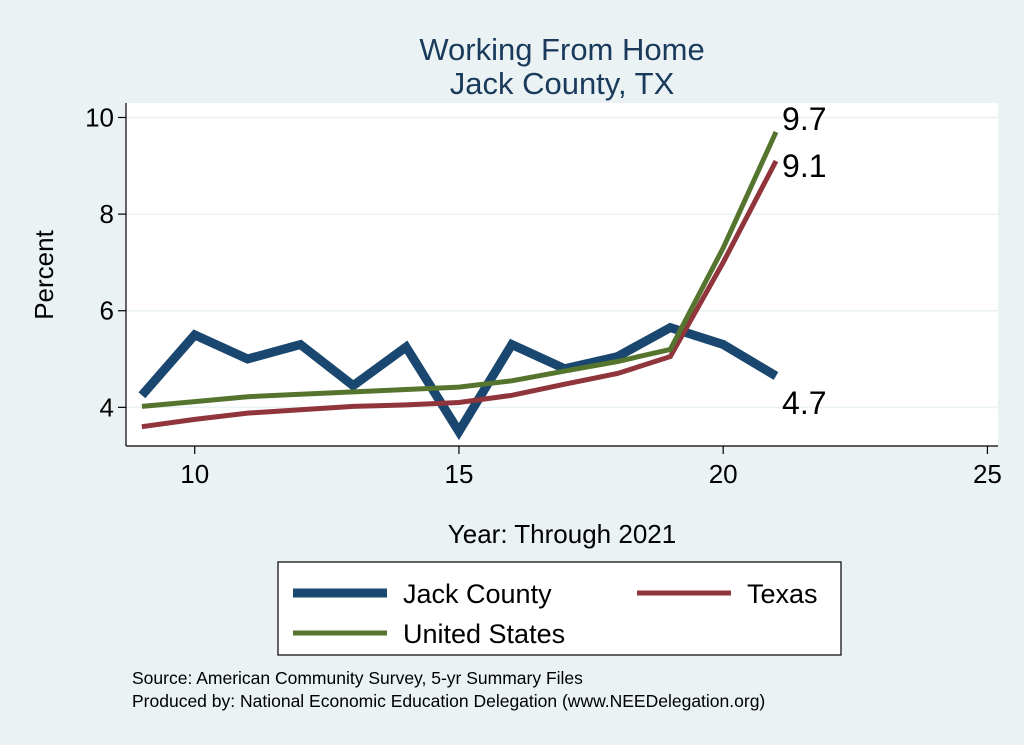 This screenshot has width=1024, height=745. What do you see at coordinates (562, 83) in the screenshot?
I see `chart-title-line-2: Jack County, TX` at bounding box center [562, 83].